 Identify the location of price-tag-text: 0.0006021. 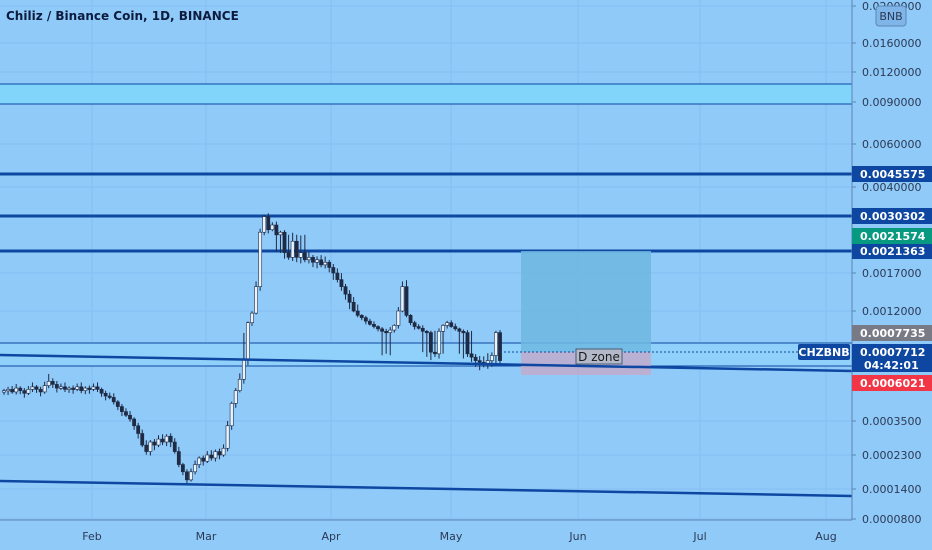
(892, 383).